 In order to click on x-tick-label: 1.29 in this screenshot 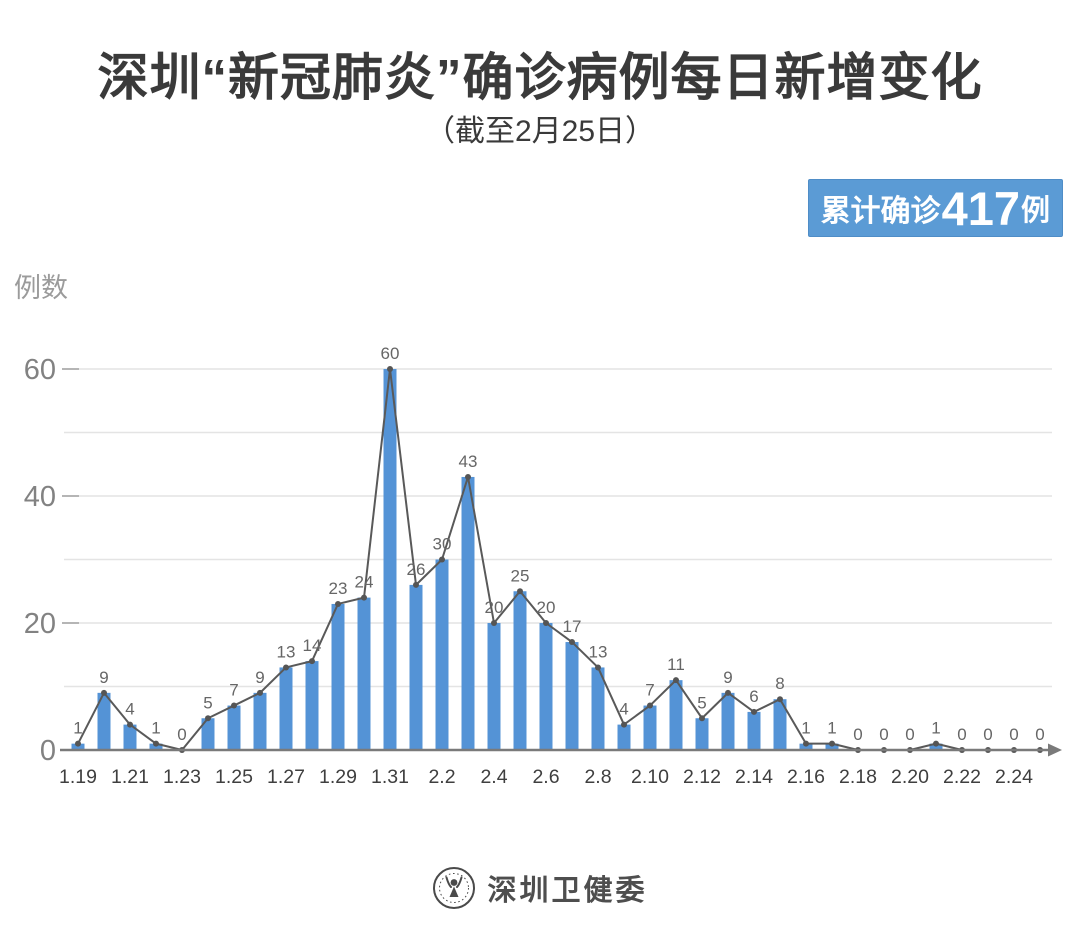, I will do `click(338, 777)`.